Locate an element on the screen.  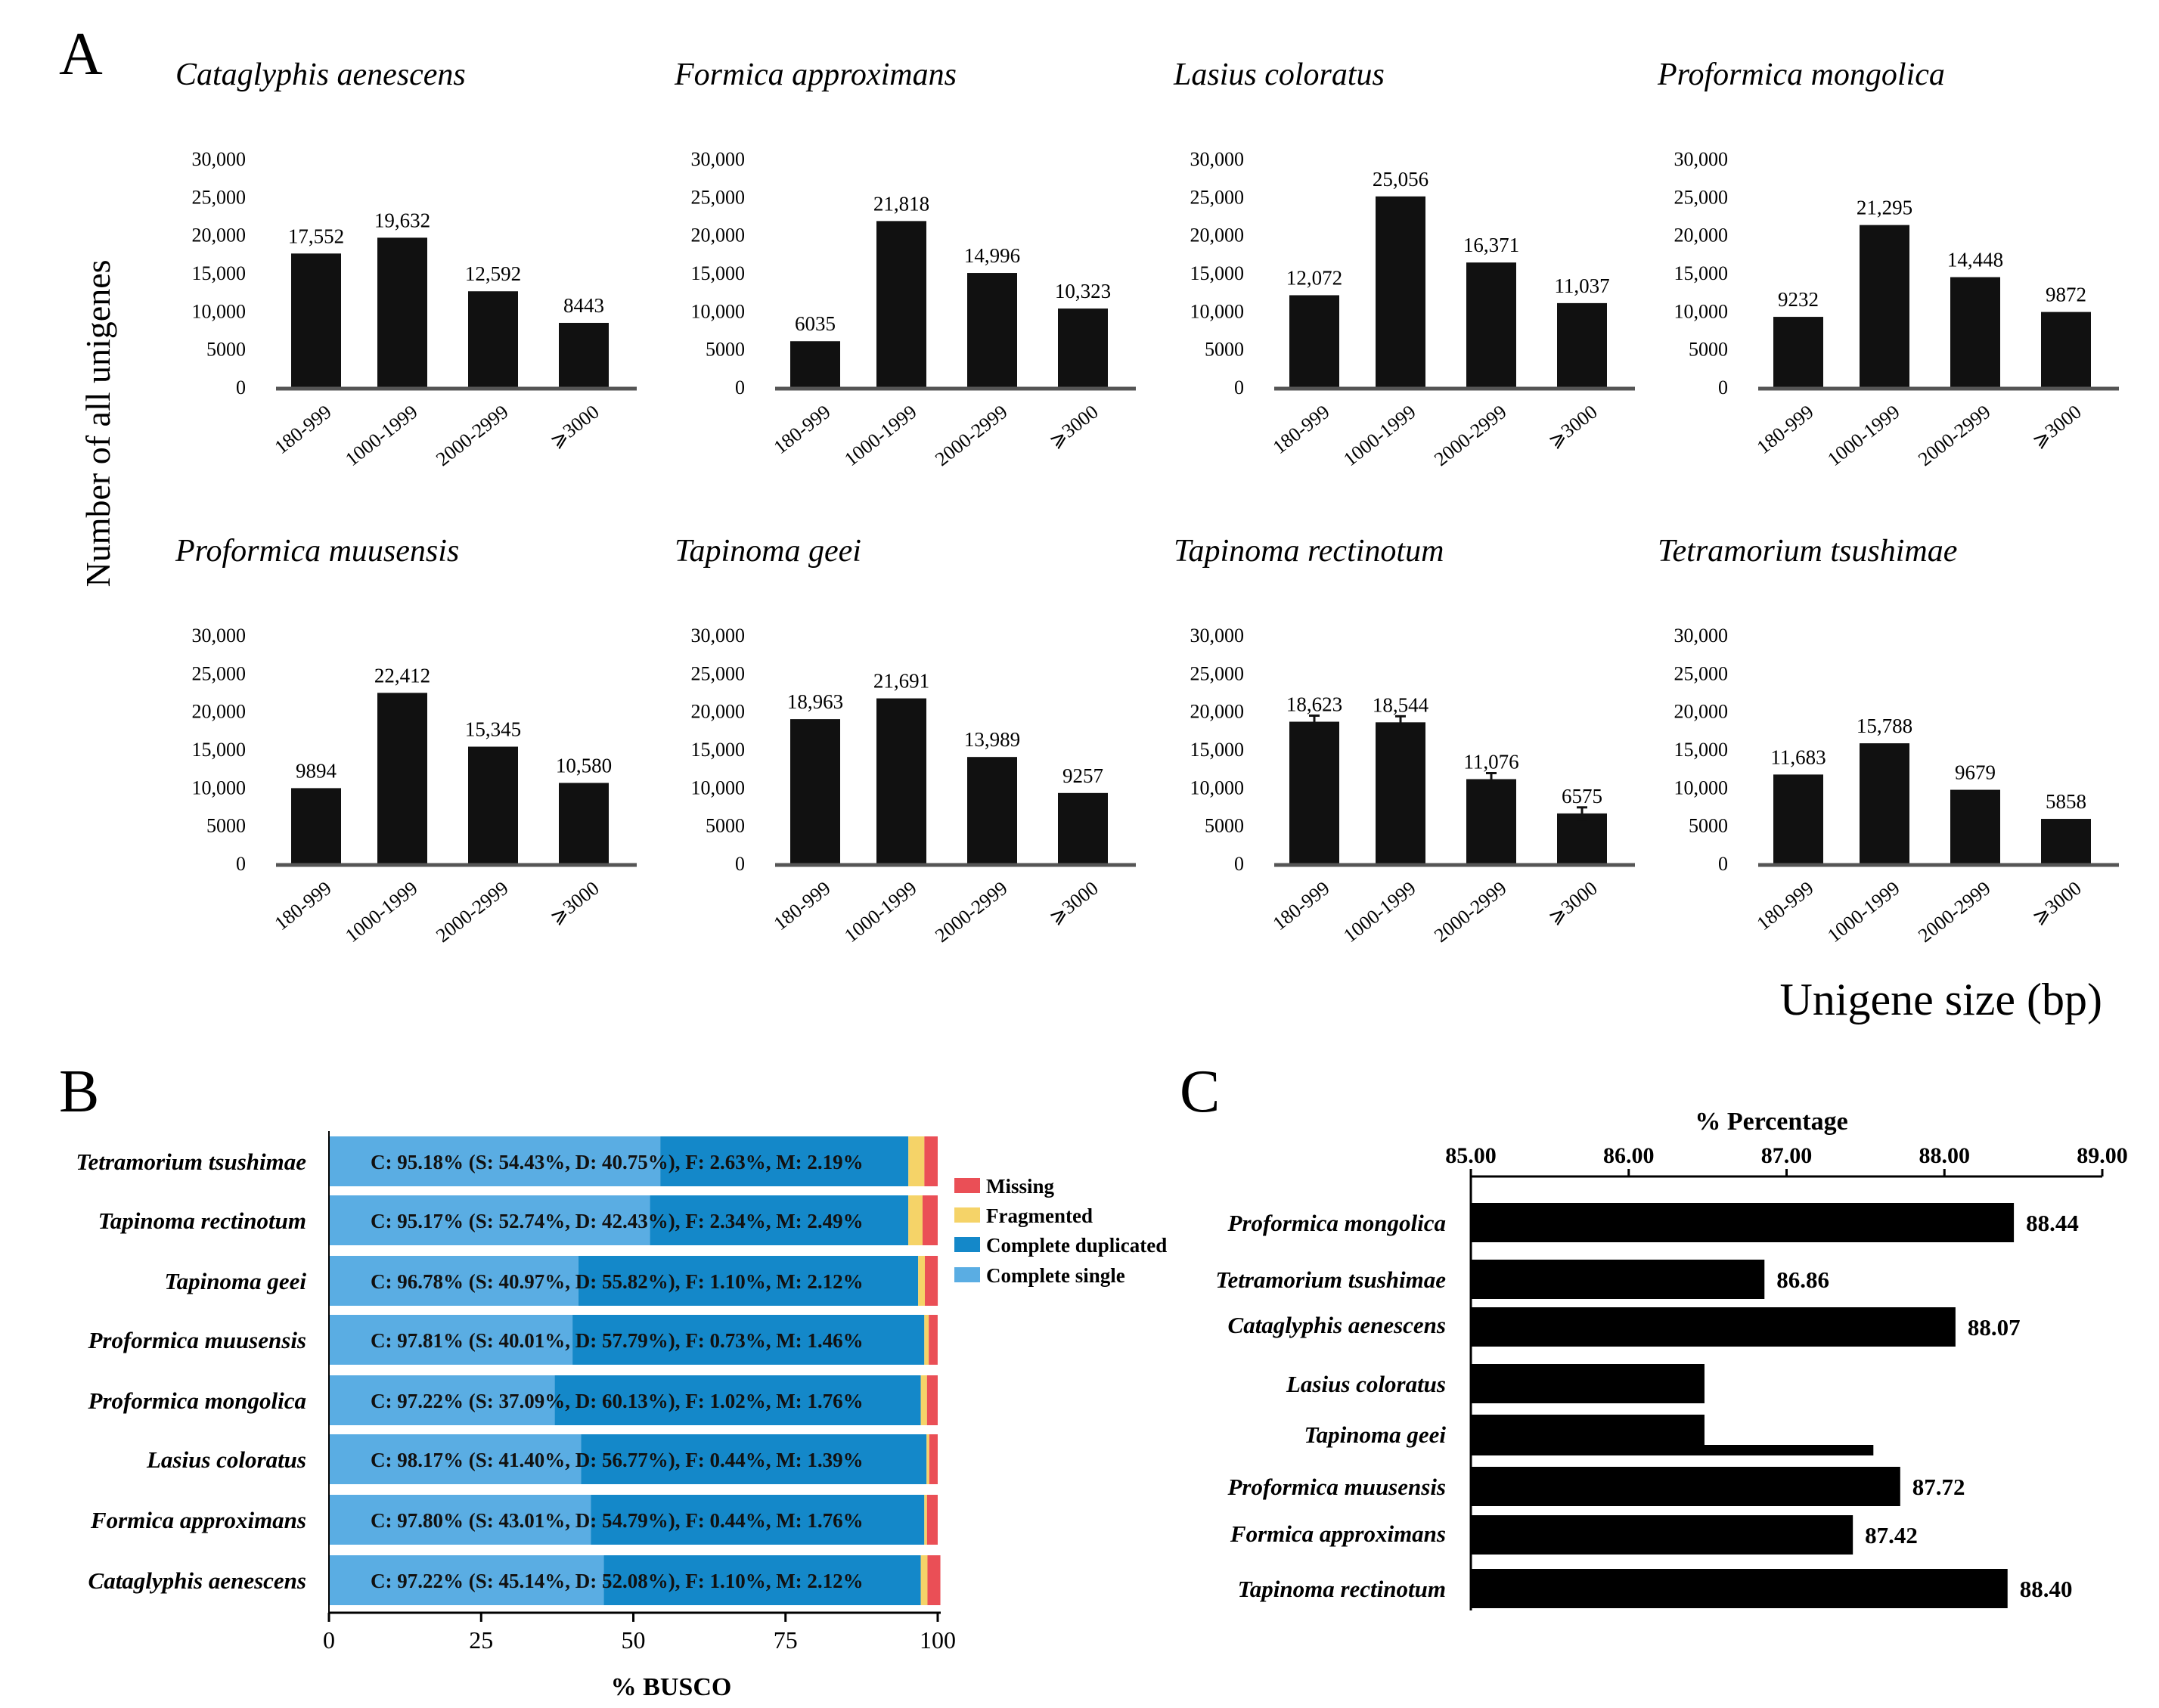
busco-species-label: Cataglyphis aenescens is located at coordinates (197, 1580).